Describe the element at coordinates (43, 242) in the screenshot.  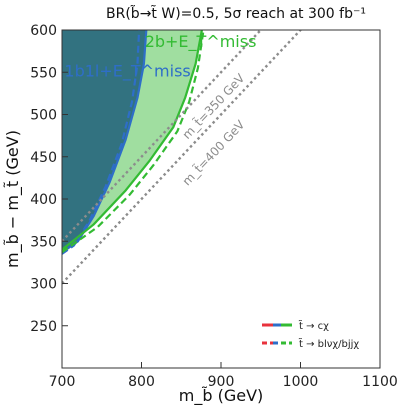
I see `y-tick-label: 350` at that location.